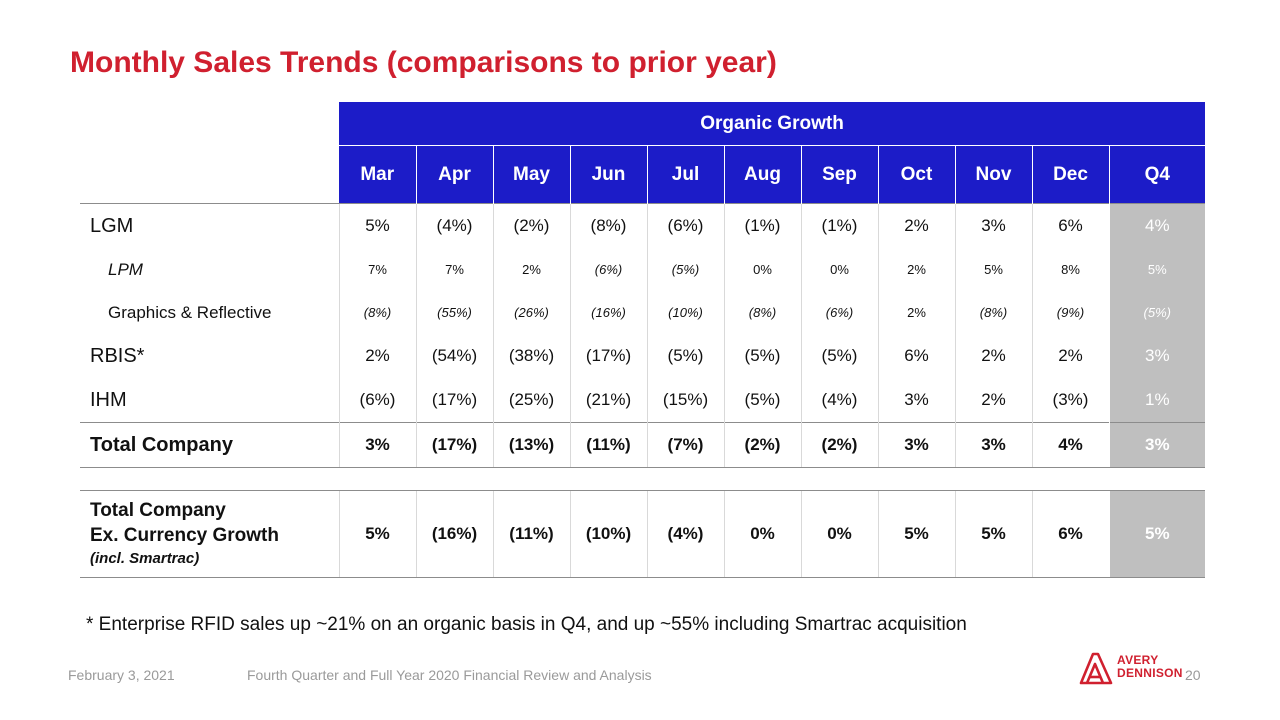 Image resolution: width=1280 pixels, height=720 pixels. What do you see at coordinates (1138, 660) in the screenshot?
I see `logo-line1: AVERY` at bounding box center [1138, 660].